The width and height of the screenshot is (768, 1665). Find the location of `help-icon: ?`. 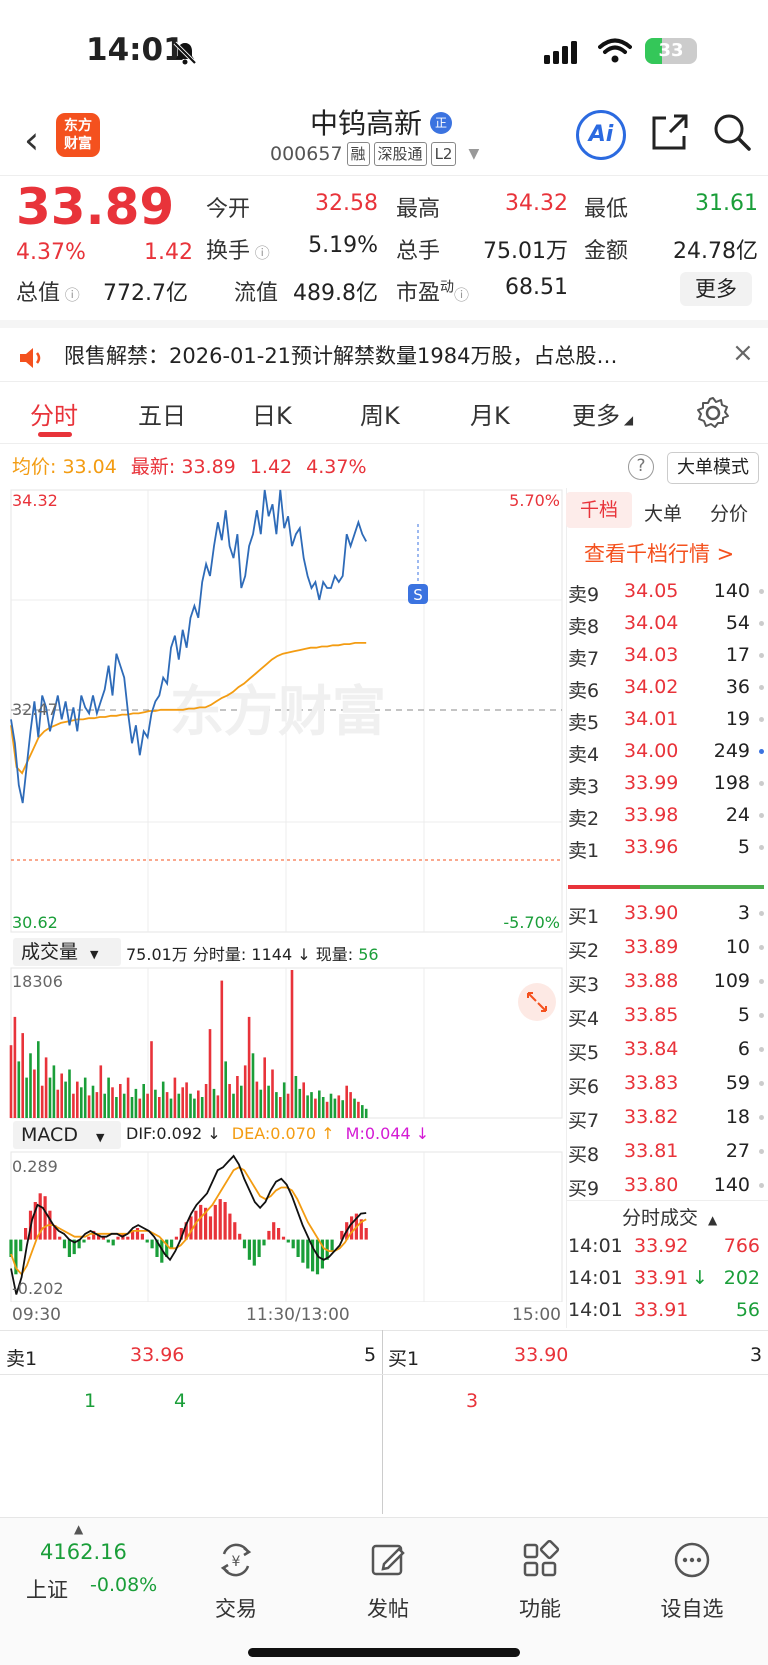

help-icon: ? is located at coordinates (641, 467).